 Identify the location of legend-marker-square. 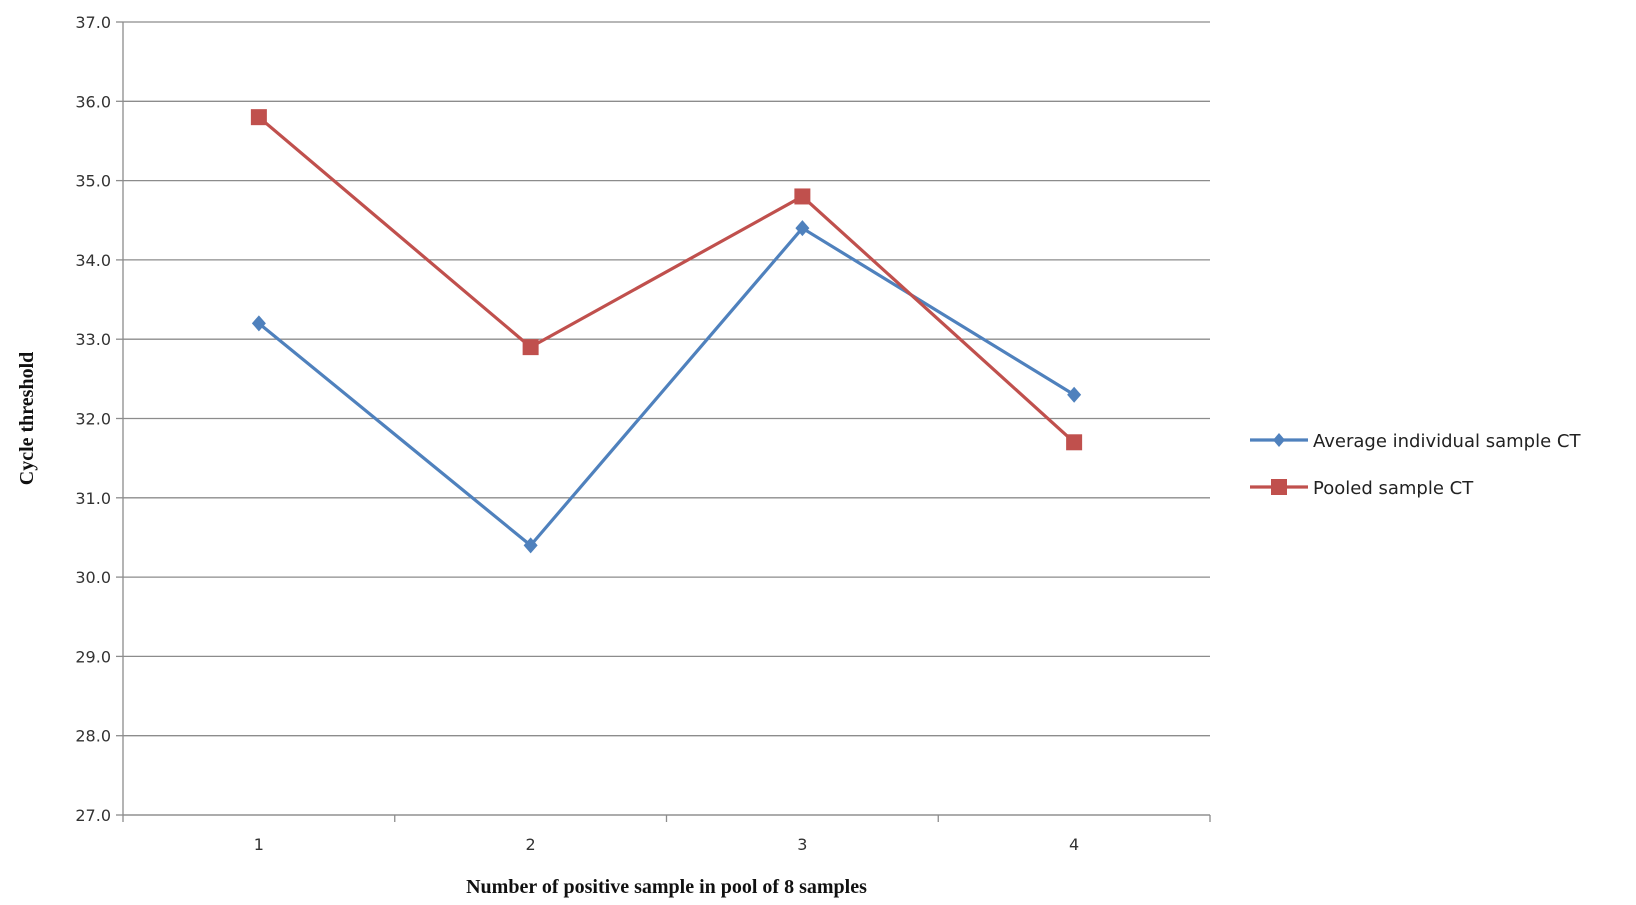
(1279, 487).